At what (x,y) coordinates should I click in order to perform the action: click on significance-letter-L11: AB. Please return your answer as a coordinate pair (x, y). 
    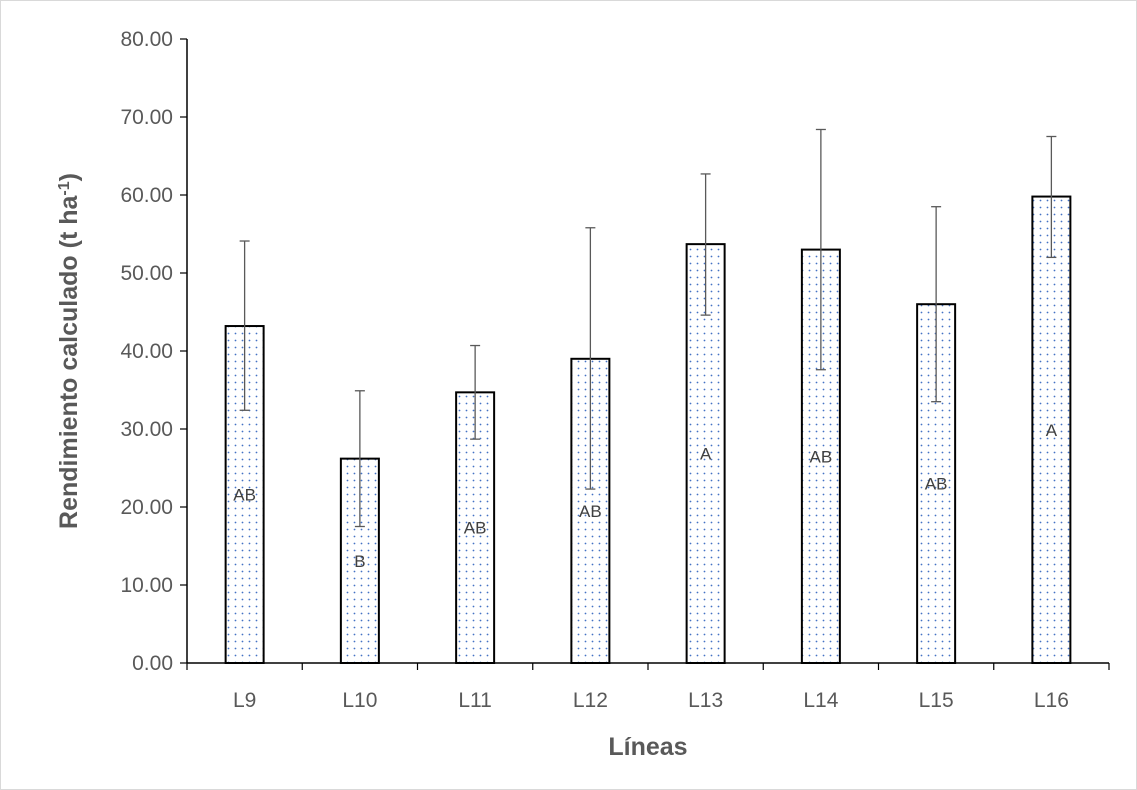
    Looking at the image, I should click on (475, 528).